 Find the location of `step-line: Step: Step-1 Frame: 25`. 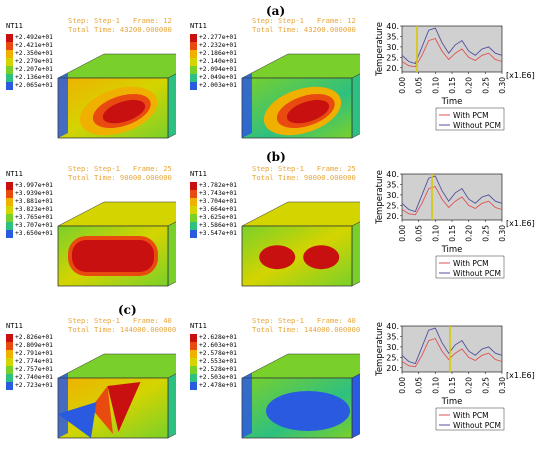

step-line: Step: Step-1 Frame: 25 is located at coordinates (304, 168).